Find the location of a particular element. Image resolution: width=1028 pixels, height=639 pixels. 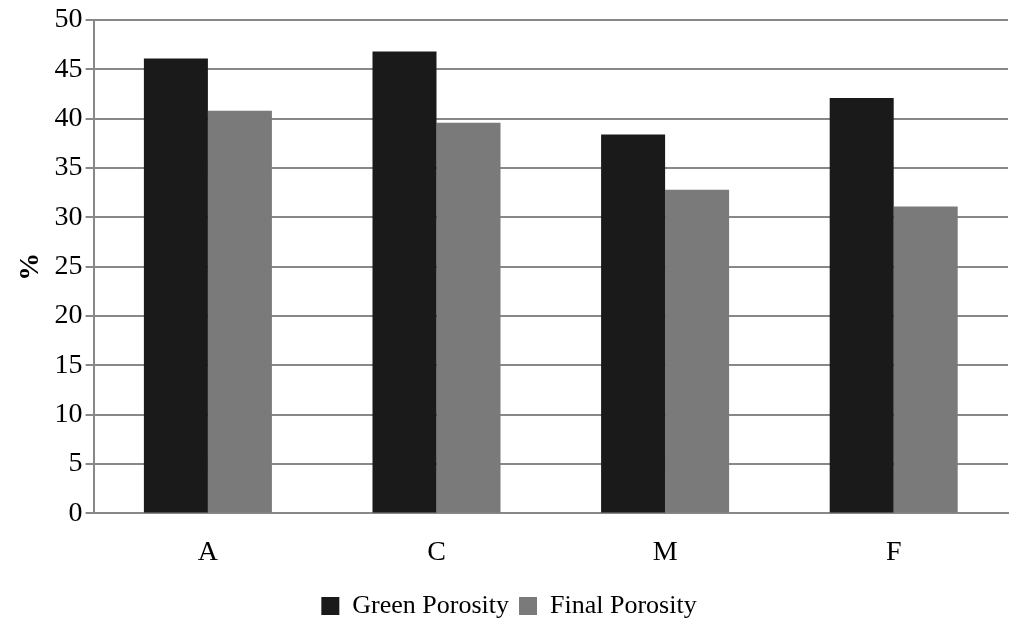

x-tick-label: C is located at coordinates (436, 550).